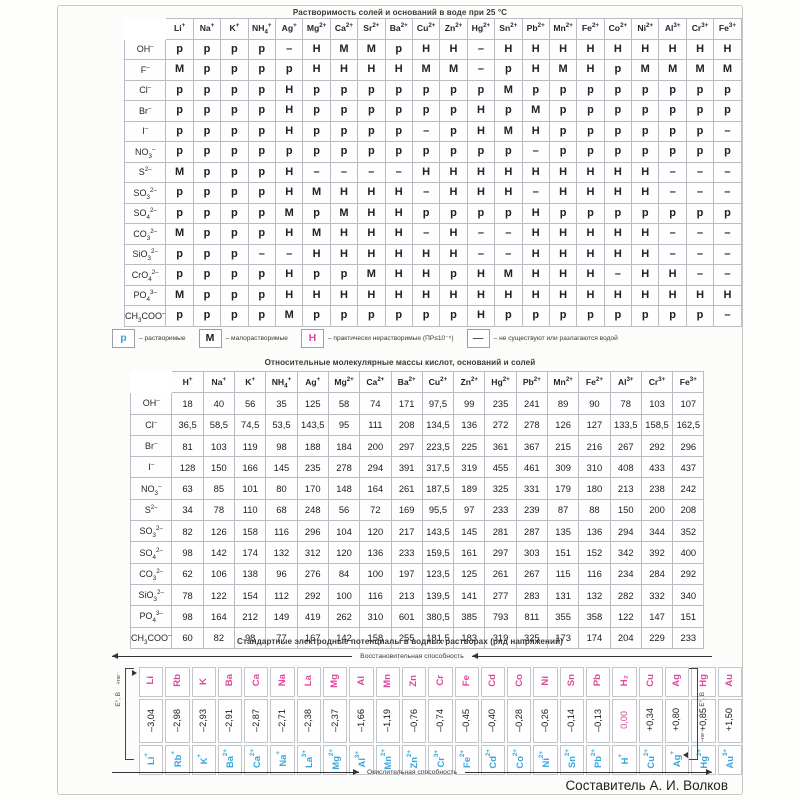 Image resolution: width=800 pixels, height=800 pixels. I want to click on mass-cell: 233, so click(500, 510).